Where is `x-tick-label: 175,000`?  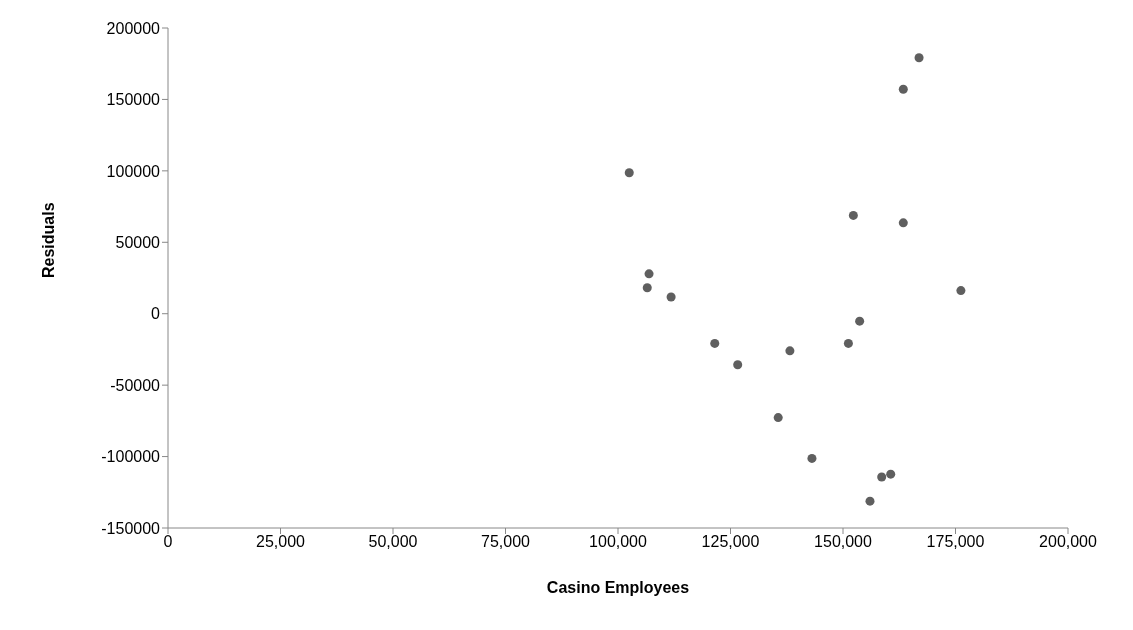 x-tick-label: 175,000 is located at coordinates (955, 542).